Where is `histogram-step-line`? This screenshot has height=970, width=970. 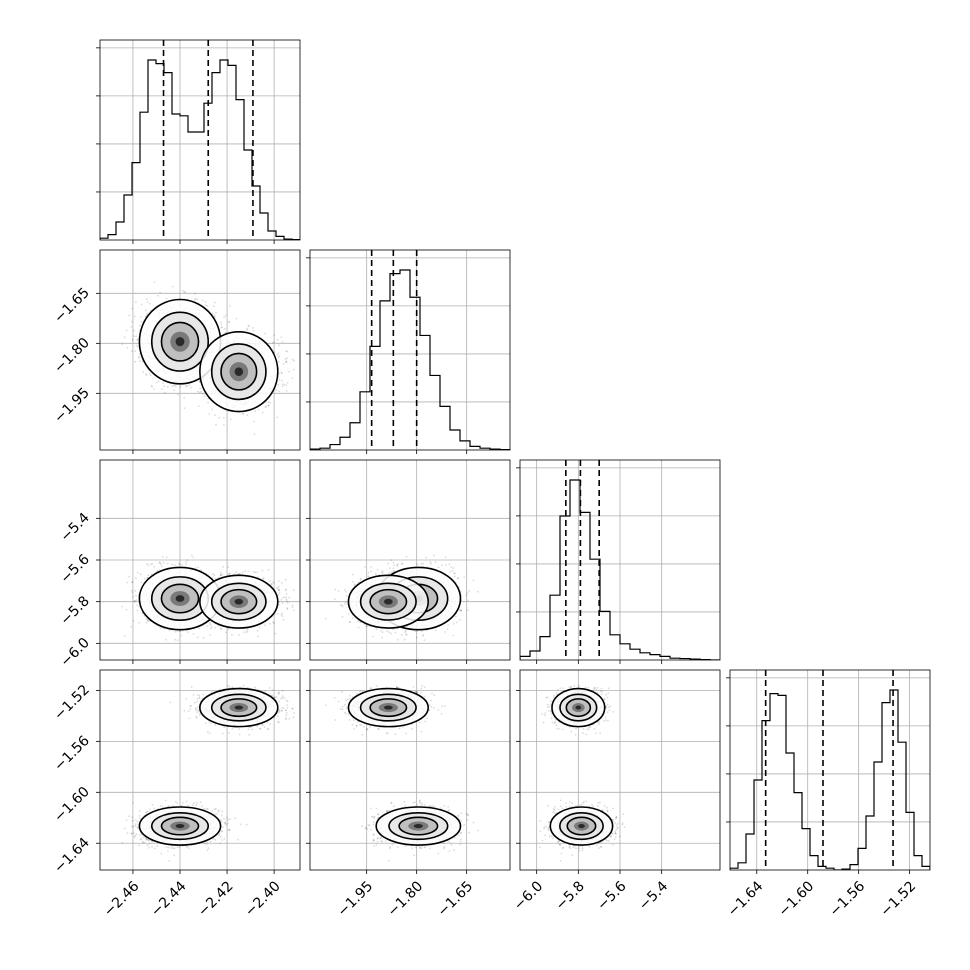 histogram-step-line is located at coordinates (410, 359).